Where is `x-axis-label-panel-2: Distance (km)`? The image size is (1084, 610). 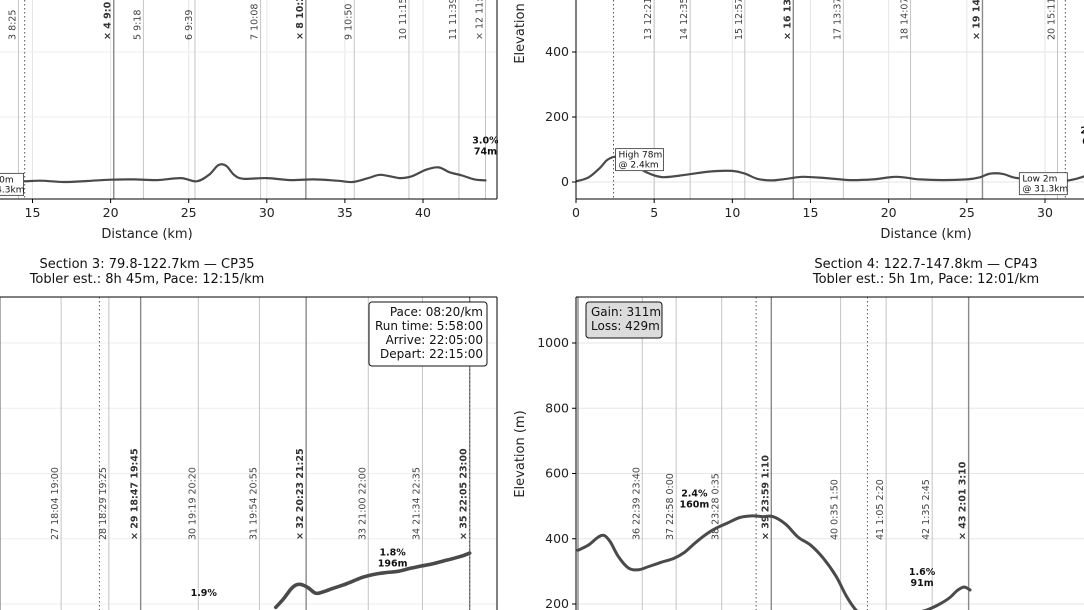
x-axis-label-panel-2: Distance (km) is located at coordinates (925, 234).